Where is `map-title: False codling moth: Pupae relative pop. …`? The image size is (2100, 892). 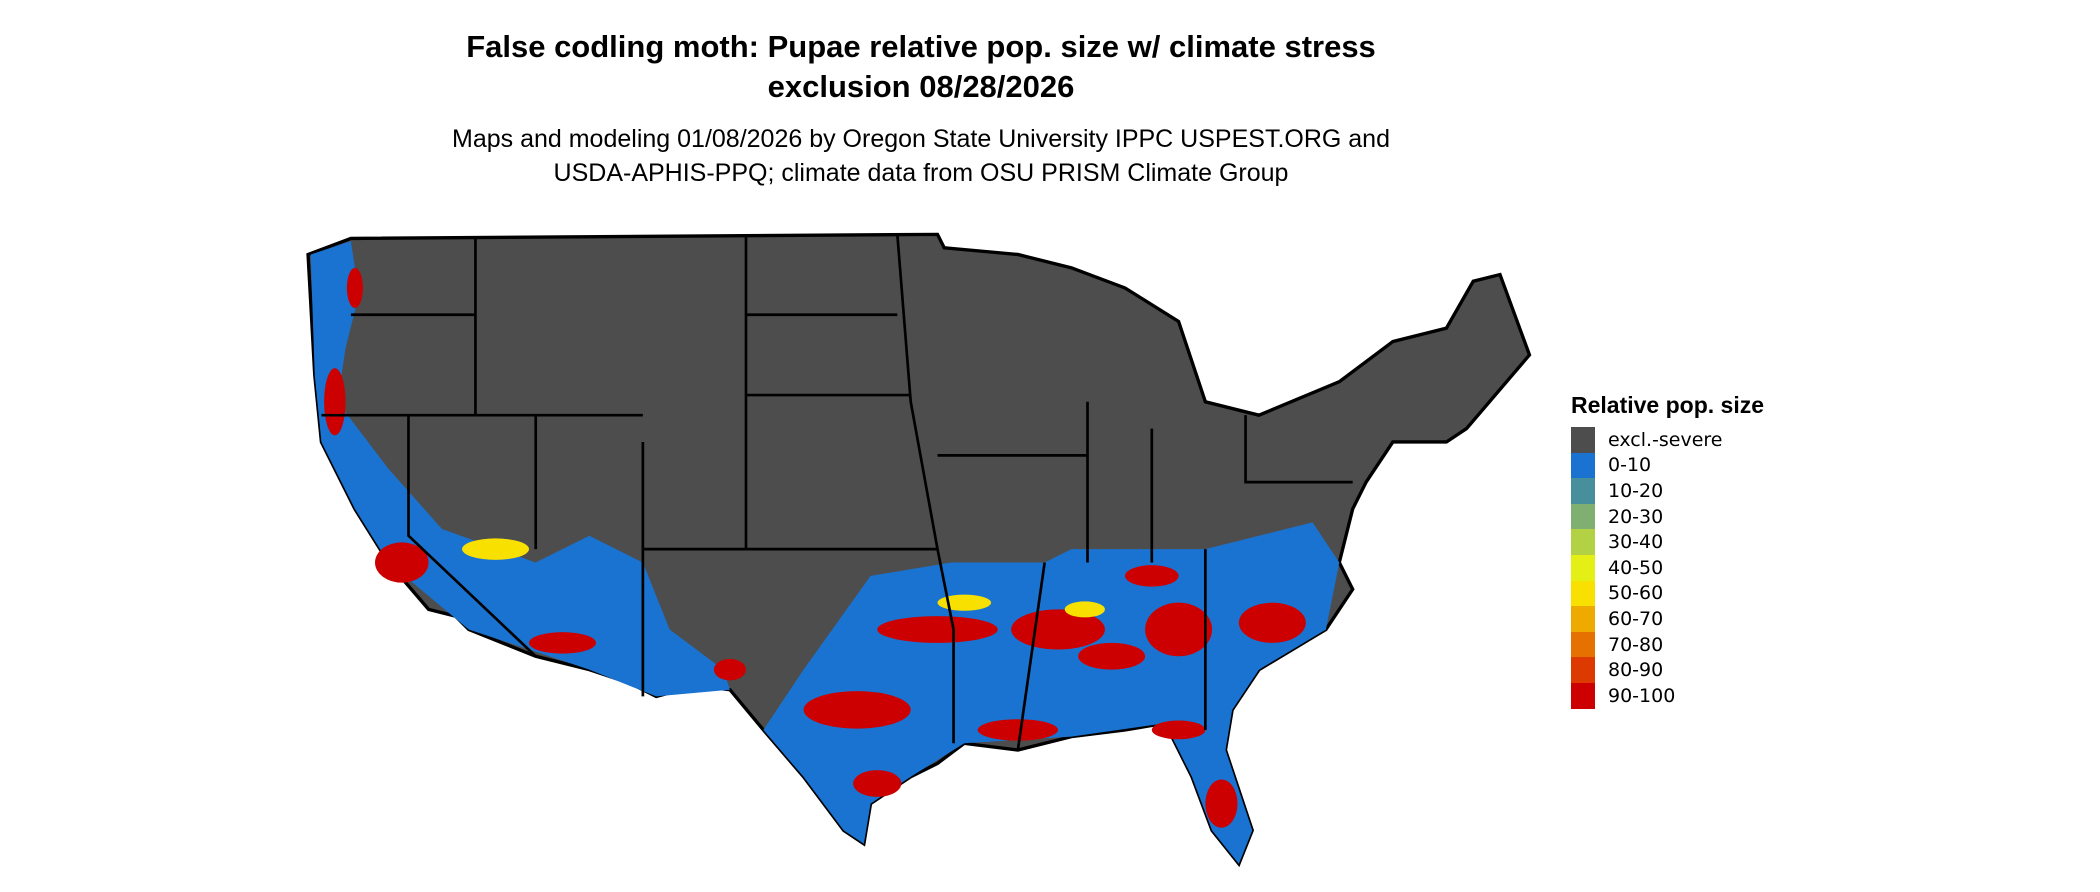 map-title: False codling moth: Pupae relative pop. … is located at coordinates (921, 67).